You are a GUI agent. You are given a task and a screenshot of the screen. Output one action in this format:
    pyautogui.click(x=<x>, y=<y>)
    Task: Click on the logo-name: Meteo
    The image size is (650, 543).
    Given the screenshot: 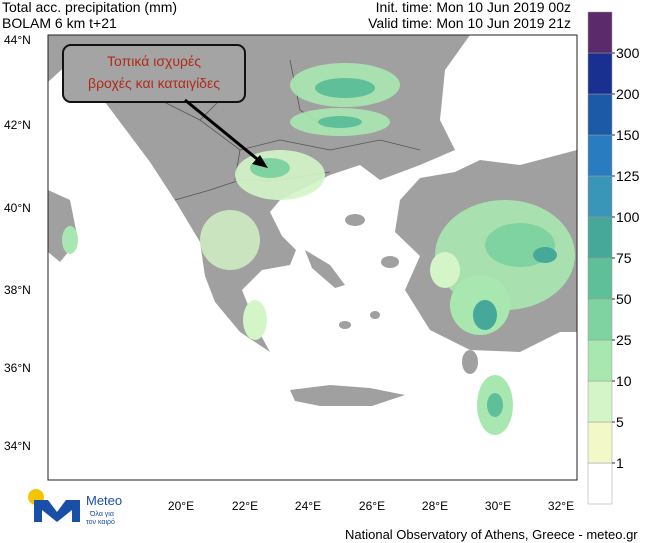 What is the action you would take?
    pyautogui.click(x=104, y=500)
    